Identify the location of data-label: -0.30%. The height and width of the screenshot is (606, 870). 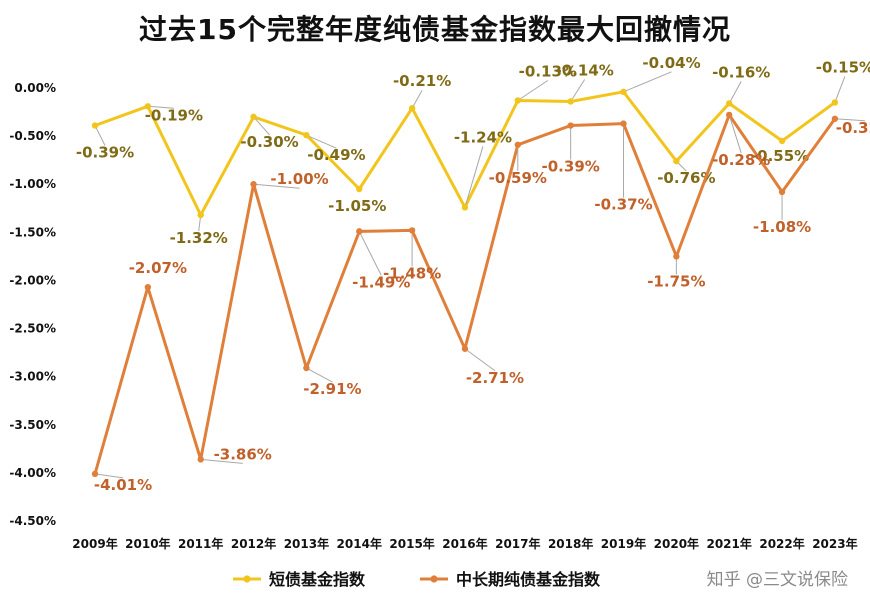
(269, 142).